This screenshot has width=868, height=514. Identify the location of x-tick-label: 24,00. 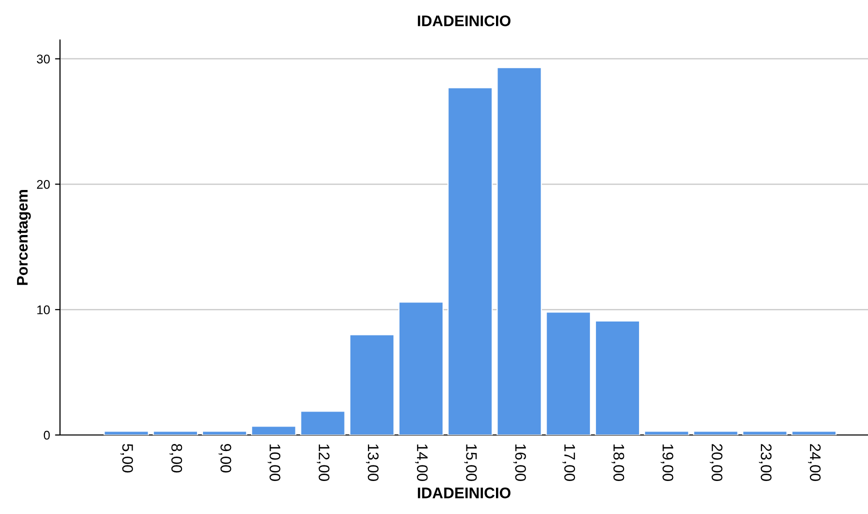
(814, 462).